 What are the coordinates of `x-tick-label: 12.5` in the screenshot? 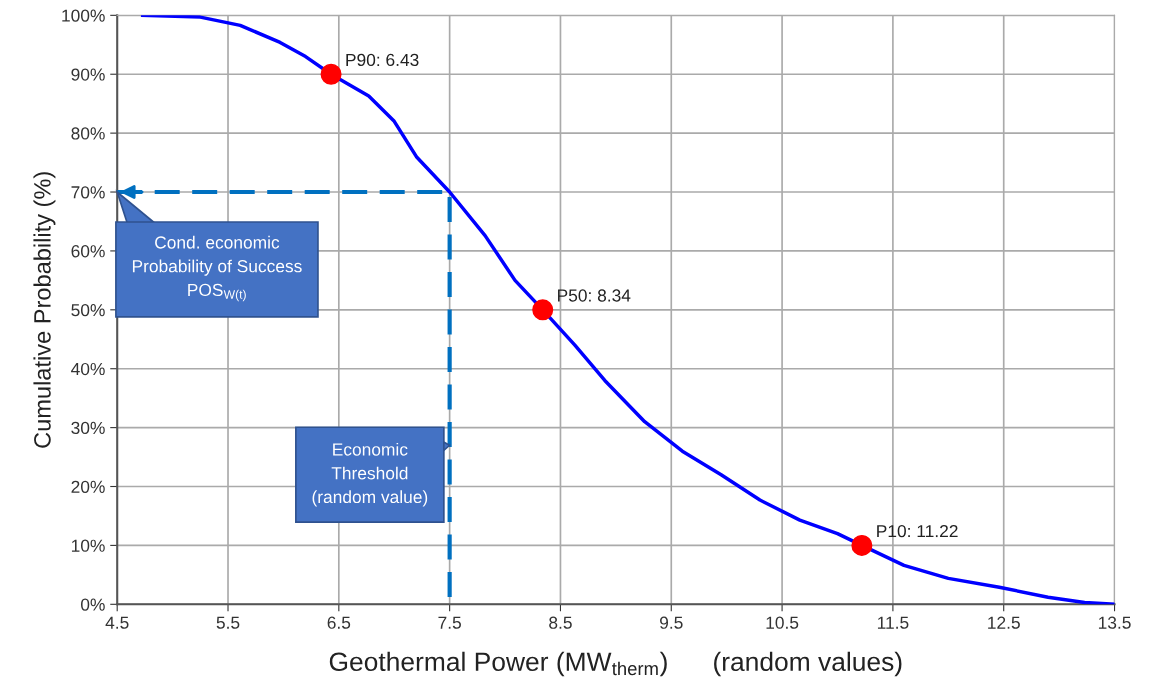 It's located at (1004, 622).